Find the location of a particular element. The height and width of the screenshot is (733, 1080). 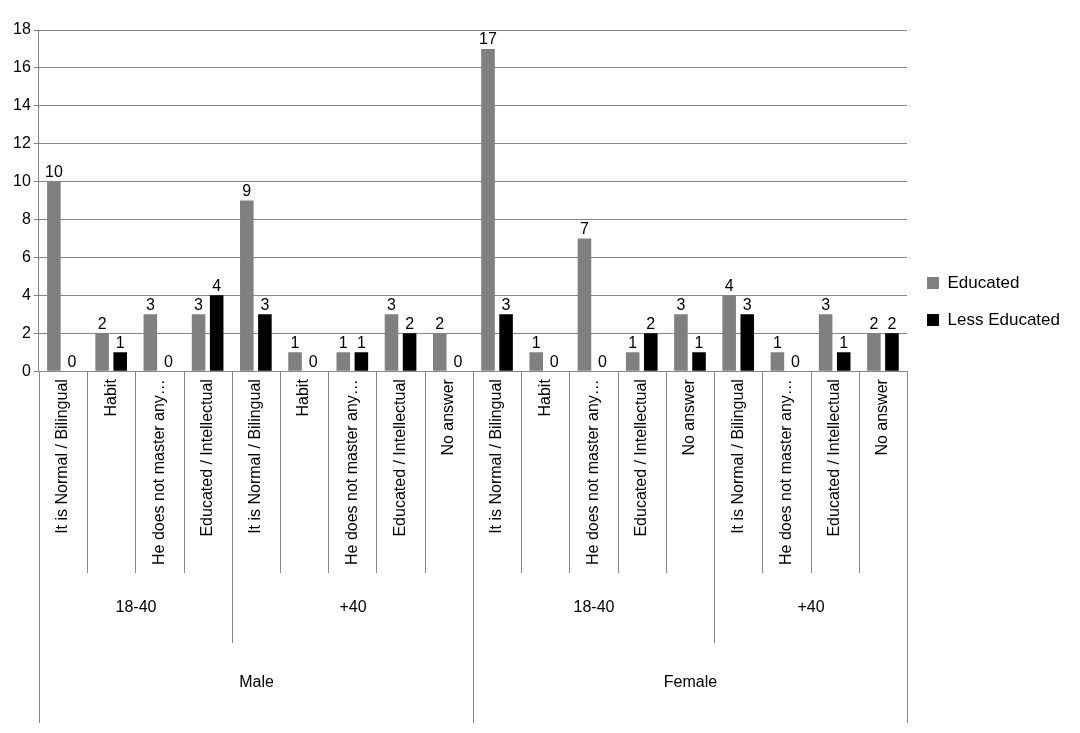

text: Male is located at coordinates (256, 682).